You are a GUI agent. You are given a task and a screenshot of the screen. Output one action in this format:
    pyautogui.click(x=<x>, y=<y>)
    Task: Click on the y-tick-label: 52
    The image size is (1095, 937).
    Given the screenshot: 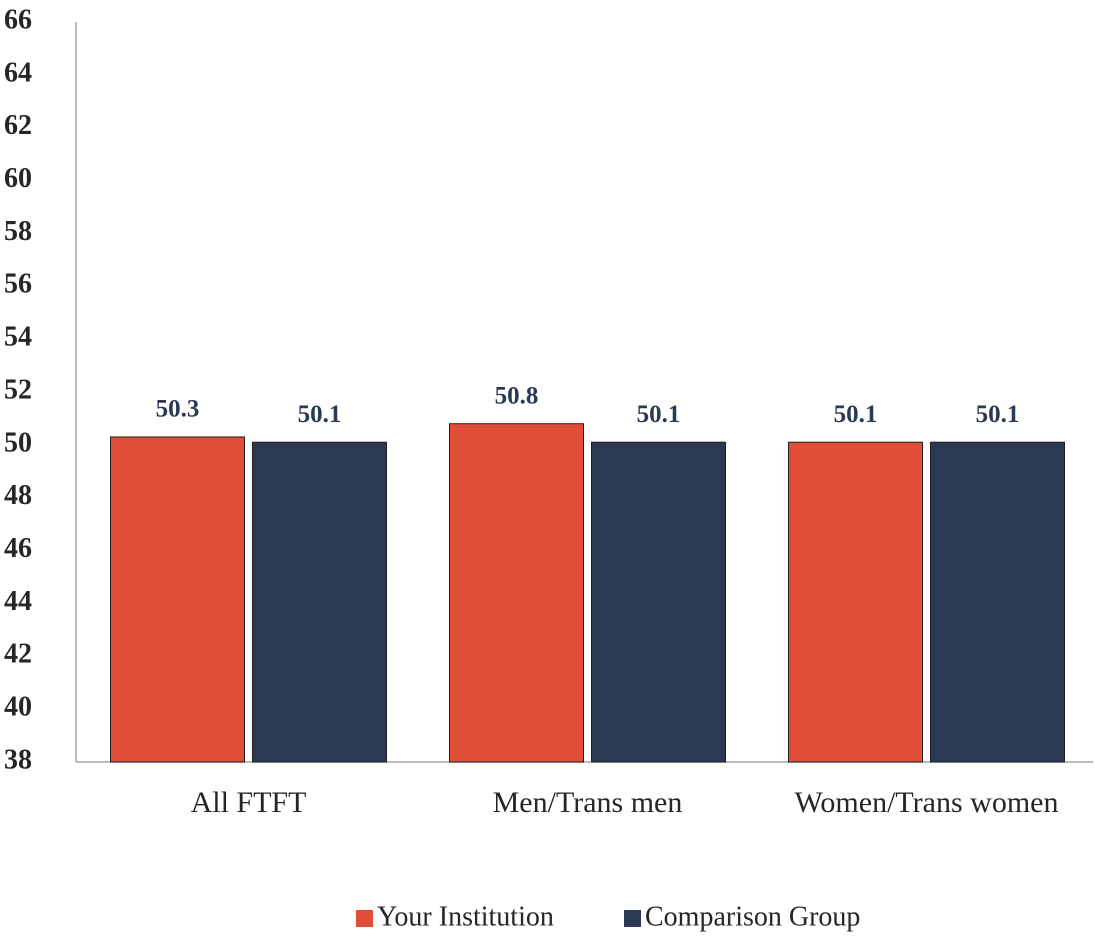 What is the action you would take?
    pyautogui.click(x=18, y=389)
    